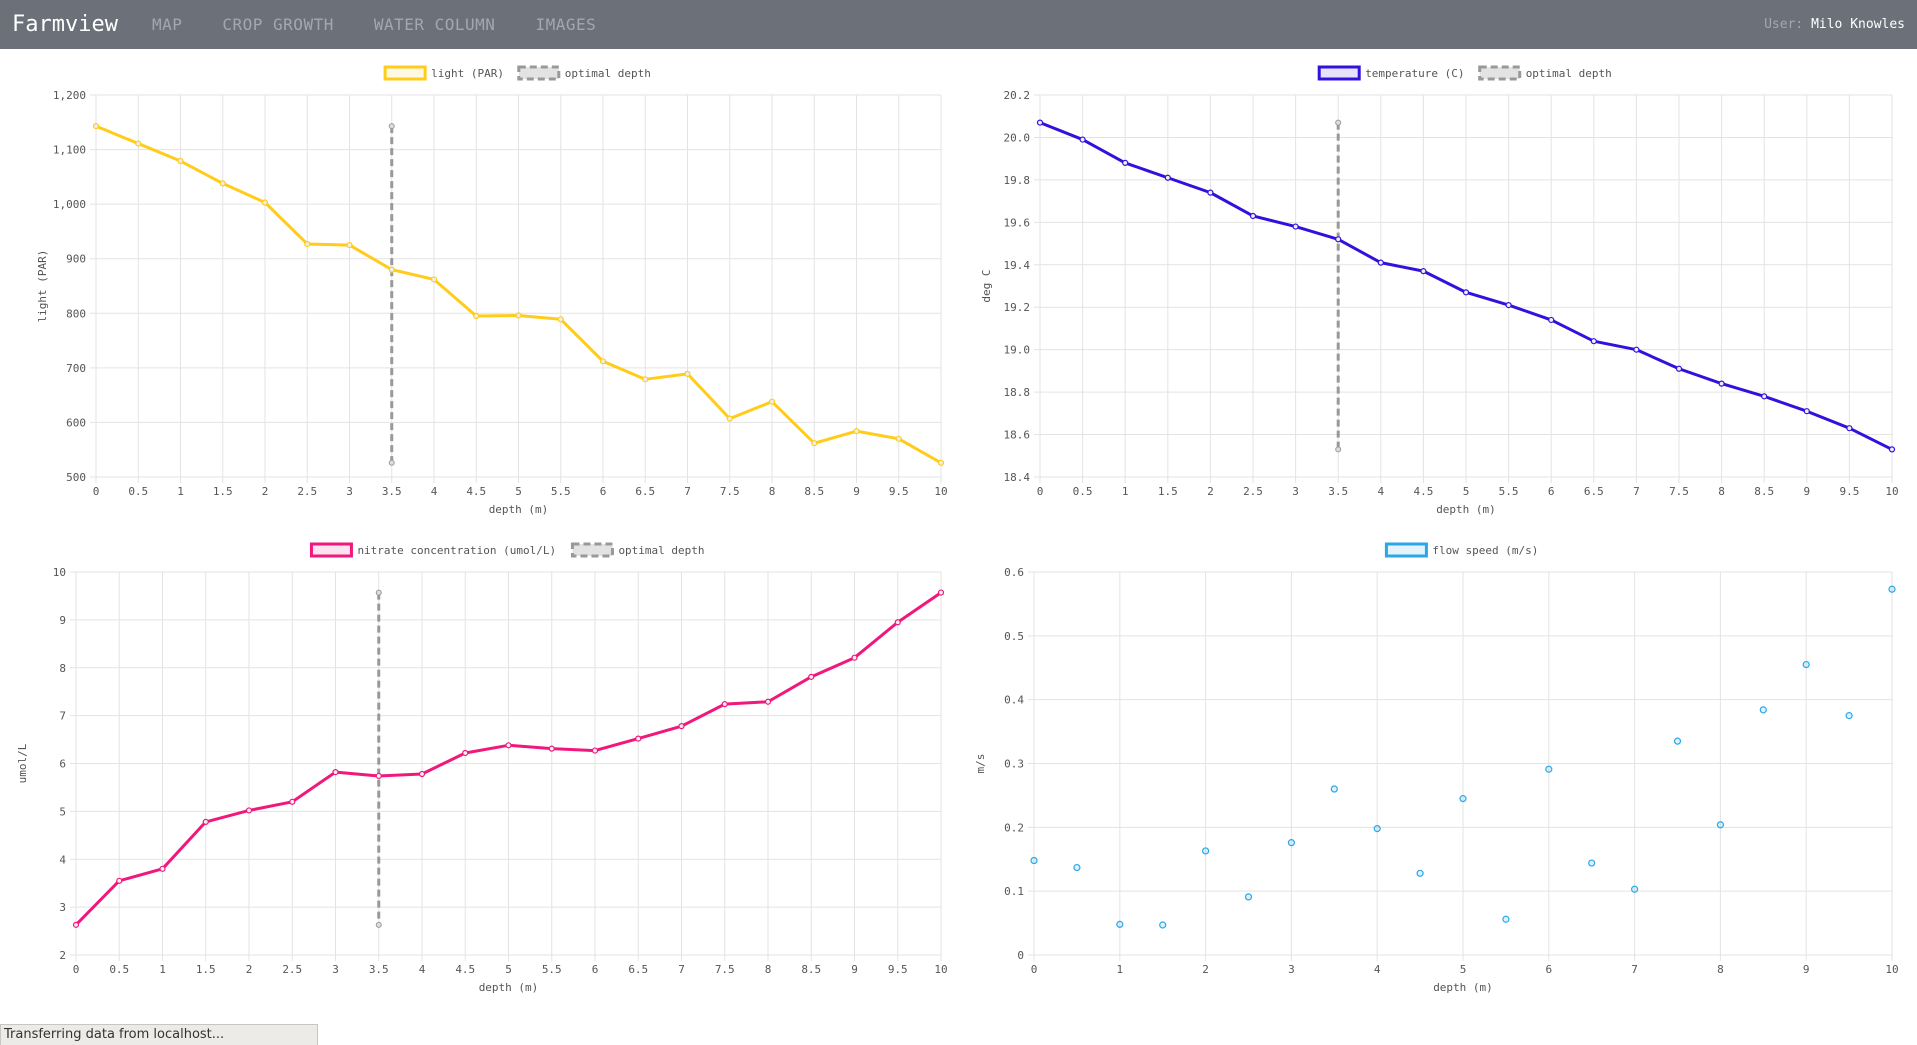 This screenshot has height=1045, width=1917. What do you see at coordinates (278, 24) in the screenshot?
I see `nav-item-crop-growth: CROP GROWTH` at bounding box center [278, 24].